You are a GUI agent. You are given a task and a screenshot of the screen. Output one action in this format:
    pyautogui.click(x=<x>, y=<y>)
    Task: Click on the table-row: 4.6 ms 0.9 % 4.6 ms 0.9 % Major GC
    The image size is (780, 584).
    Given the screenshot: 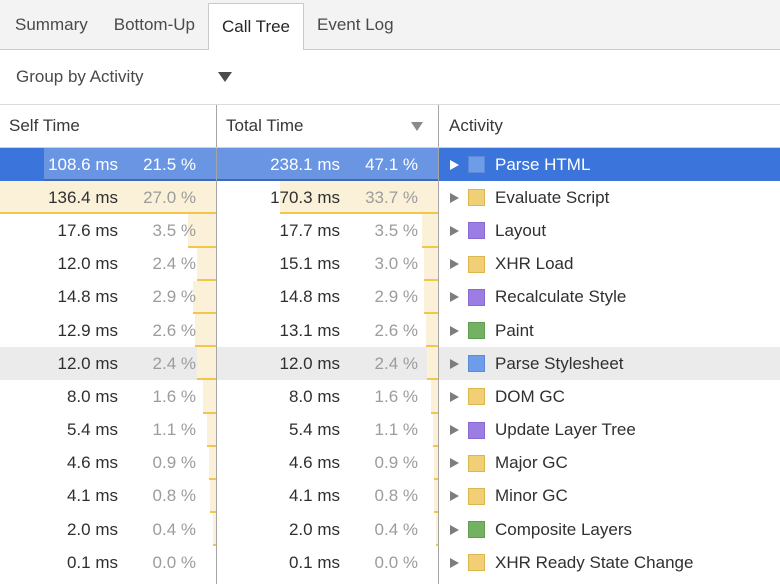 What is the action you would take?
    pyautogui.click(x=390, y=463)
    